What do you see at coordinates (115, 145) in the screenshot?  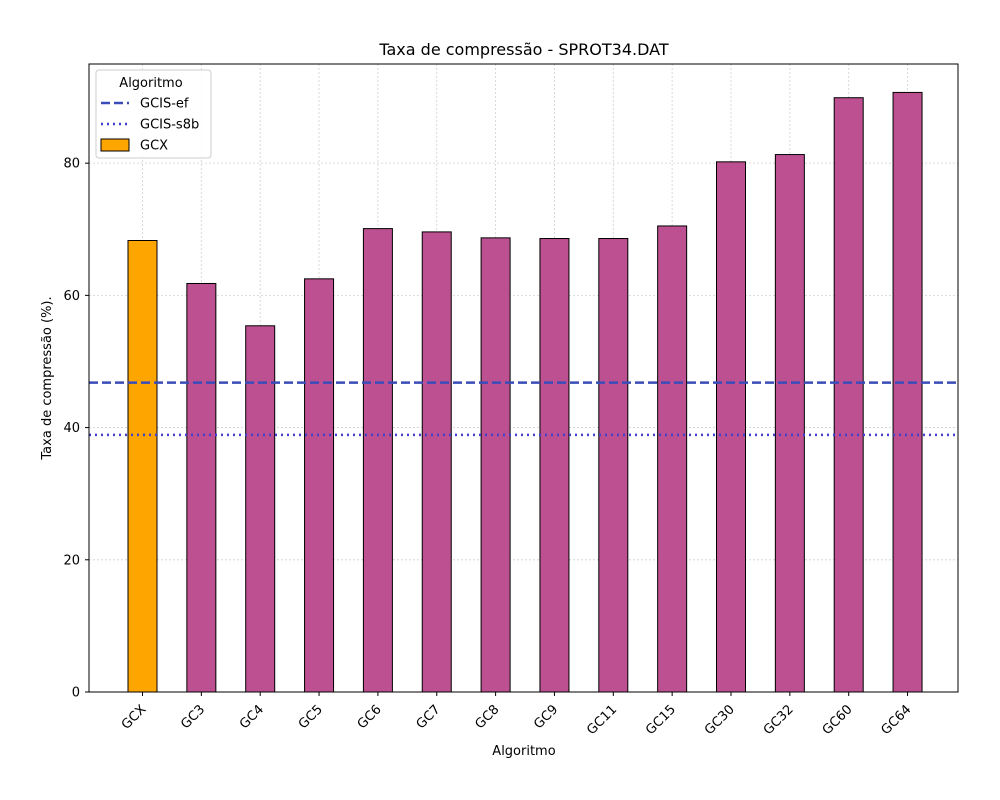 I see `legend-swatch` at bounding box center [115, 145].